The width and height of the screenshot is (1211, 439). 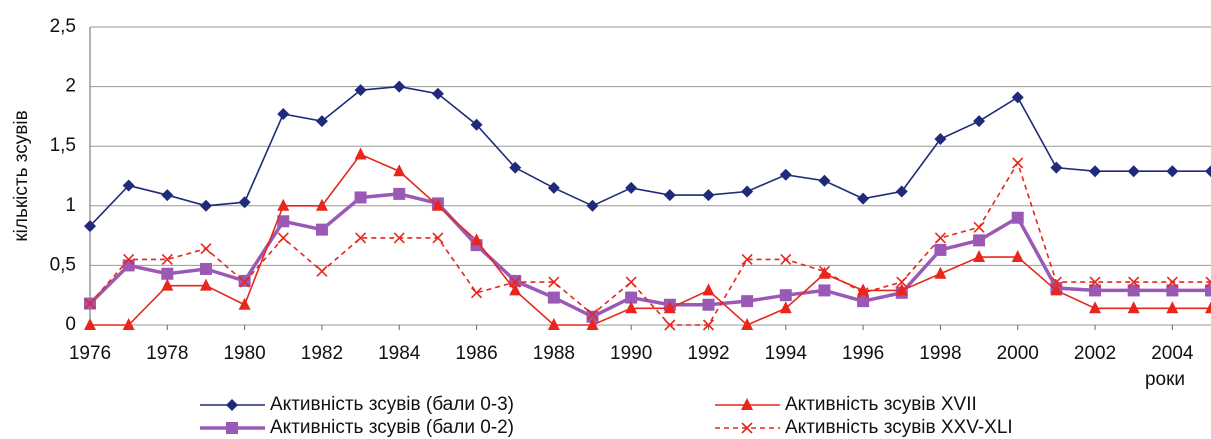 What do you see at coordinates (899, 427) in the screenshot?
I see `legend-label: Активність зсувів XXV-XLI` at bounding box center [899, 427].